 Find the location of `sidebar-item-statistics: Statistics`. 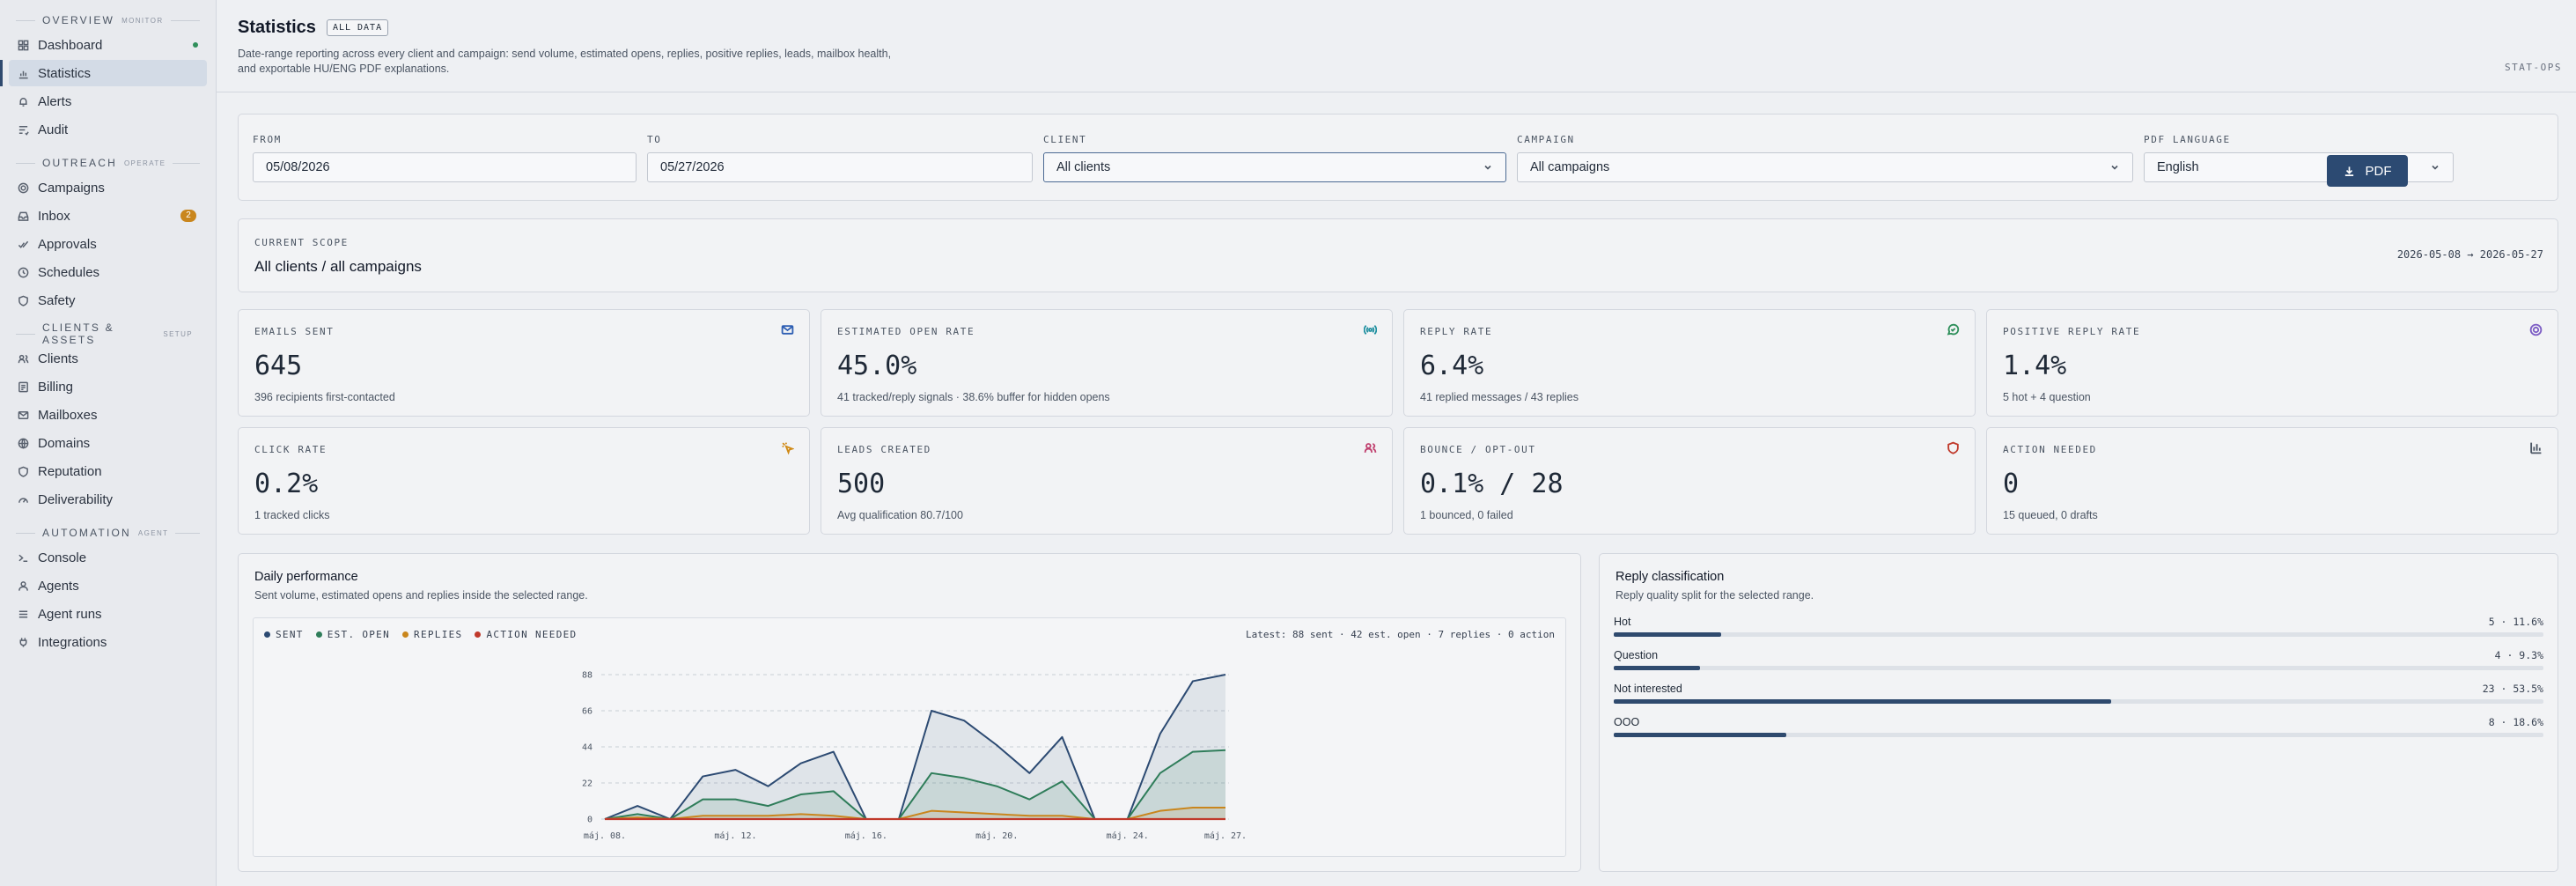

sidebar-item-statistics: Statistics is located at coordinates (103, 73).